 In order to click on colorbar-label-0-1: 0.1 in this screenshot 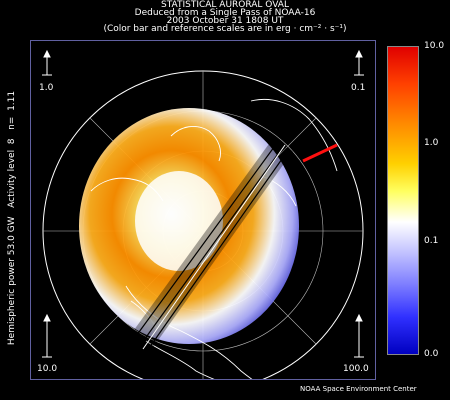, I will do `click(431, 241)`.